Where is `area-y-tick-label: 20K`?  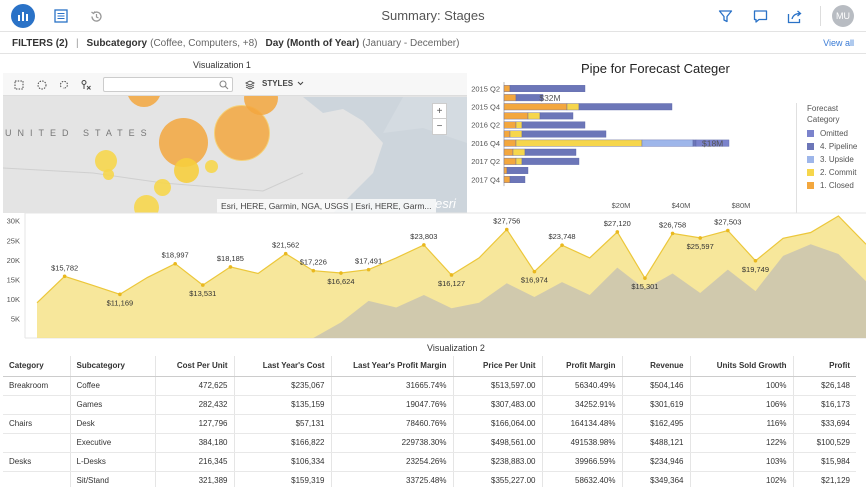 area-y-tick-label: 20K is located at coordinates (13, 260).